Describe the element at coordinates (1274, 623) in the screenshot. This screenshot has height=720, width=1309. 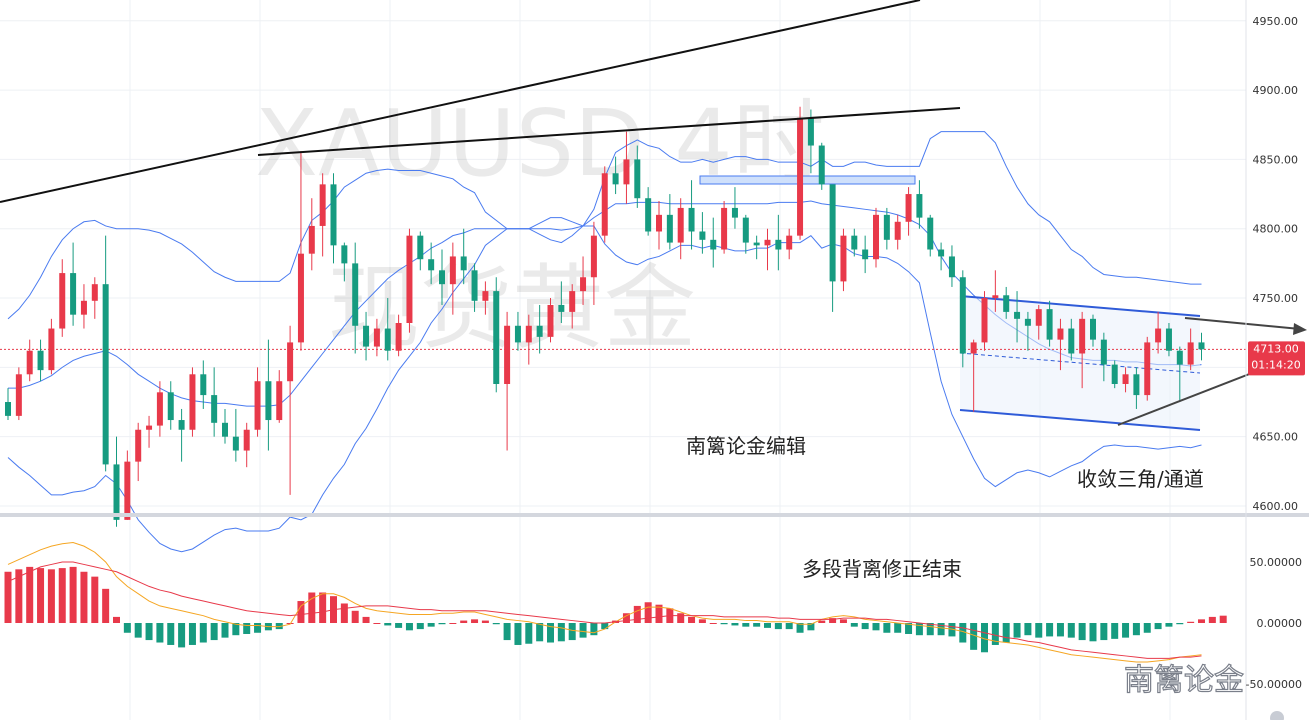
I see `macd-axis: 50.00000 0.00000 -50.00000` at that location.